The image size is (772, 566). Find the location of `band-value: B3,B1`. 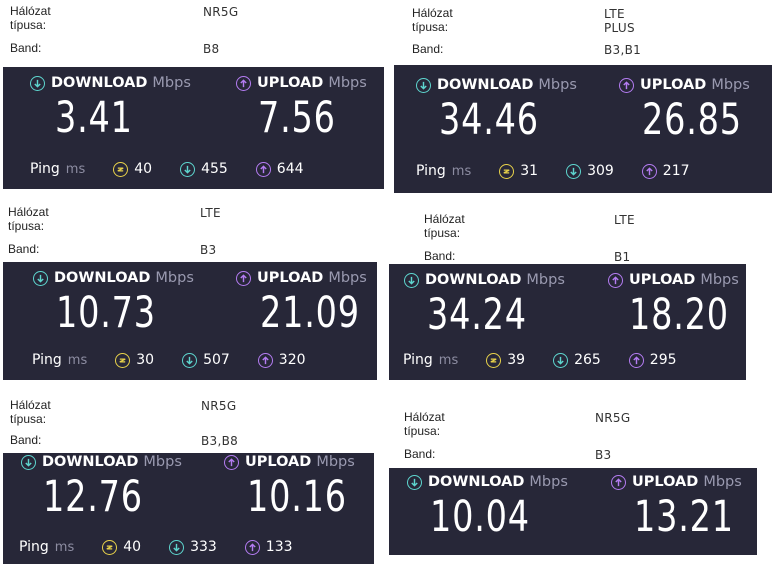

band-value: B3,B1 is located at coordinates (623, 50).